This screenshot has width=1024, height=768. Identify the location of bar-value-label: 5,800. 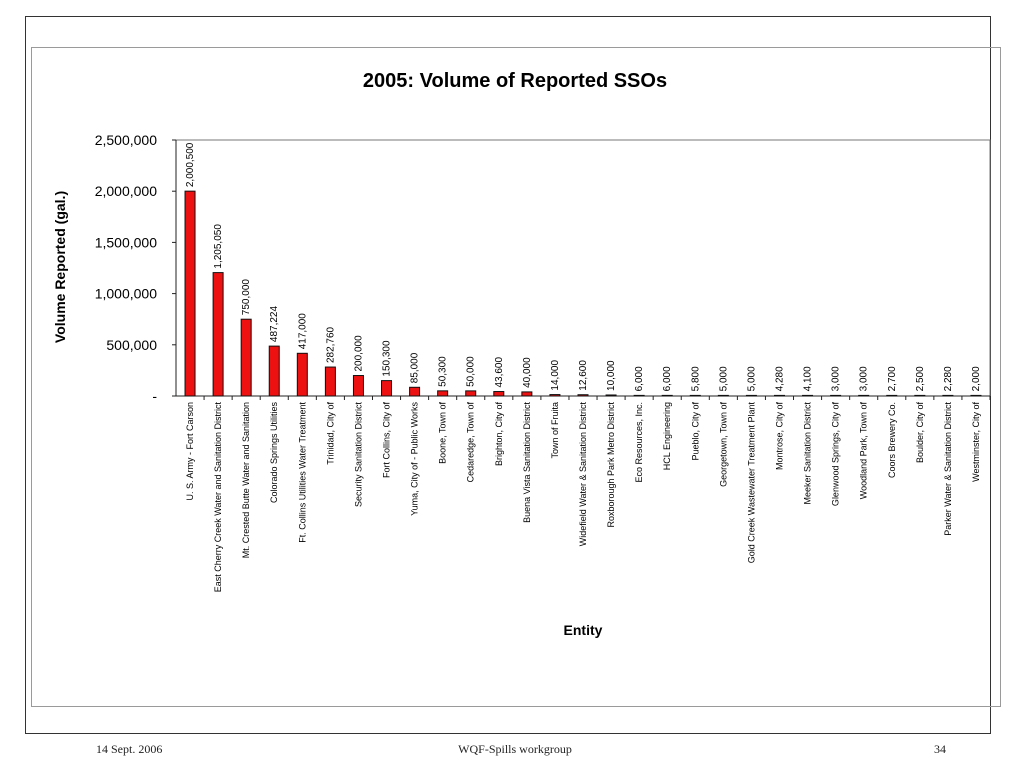
(695, 378).